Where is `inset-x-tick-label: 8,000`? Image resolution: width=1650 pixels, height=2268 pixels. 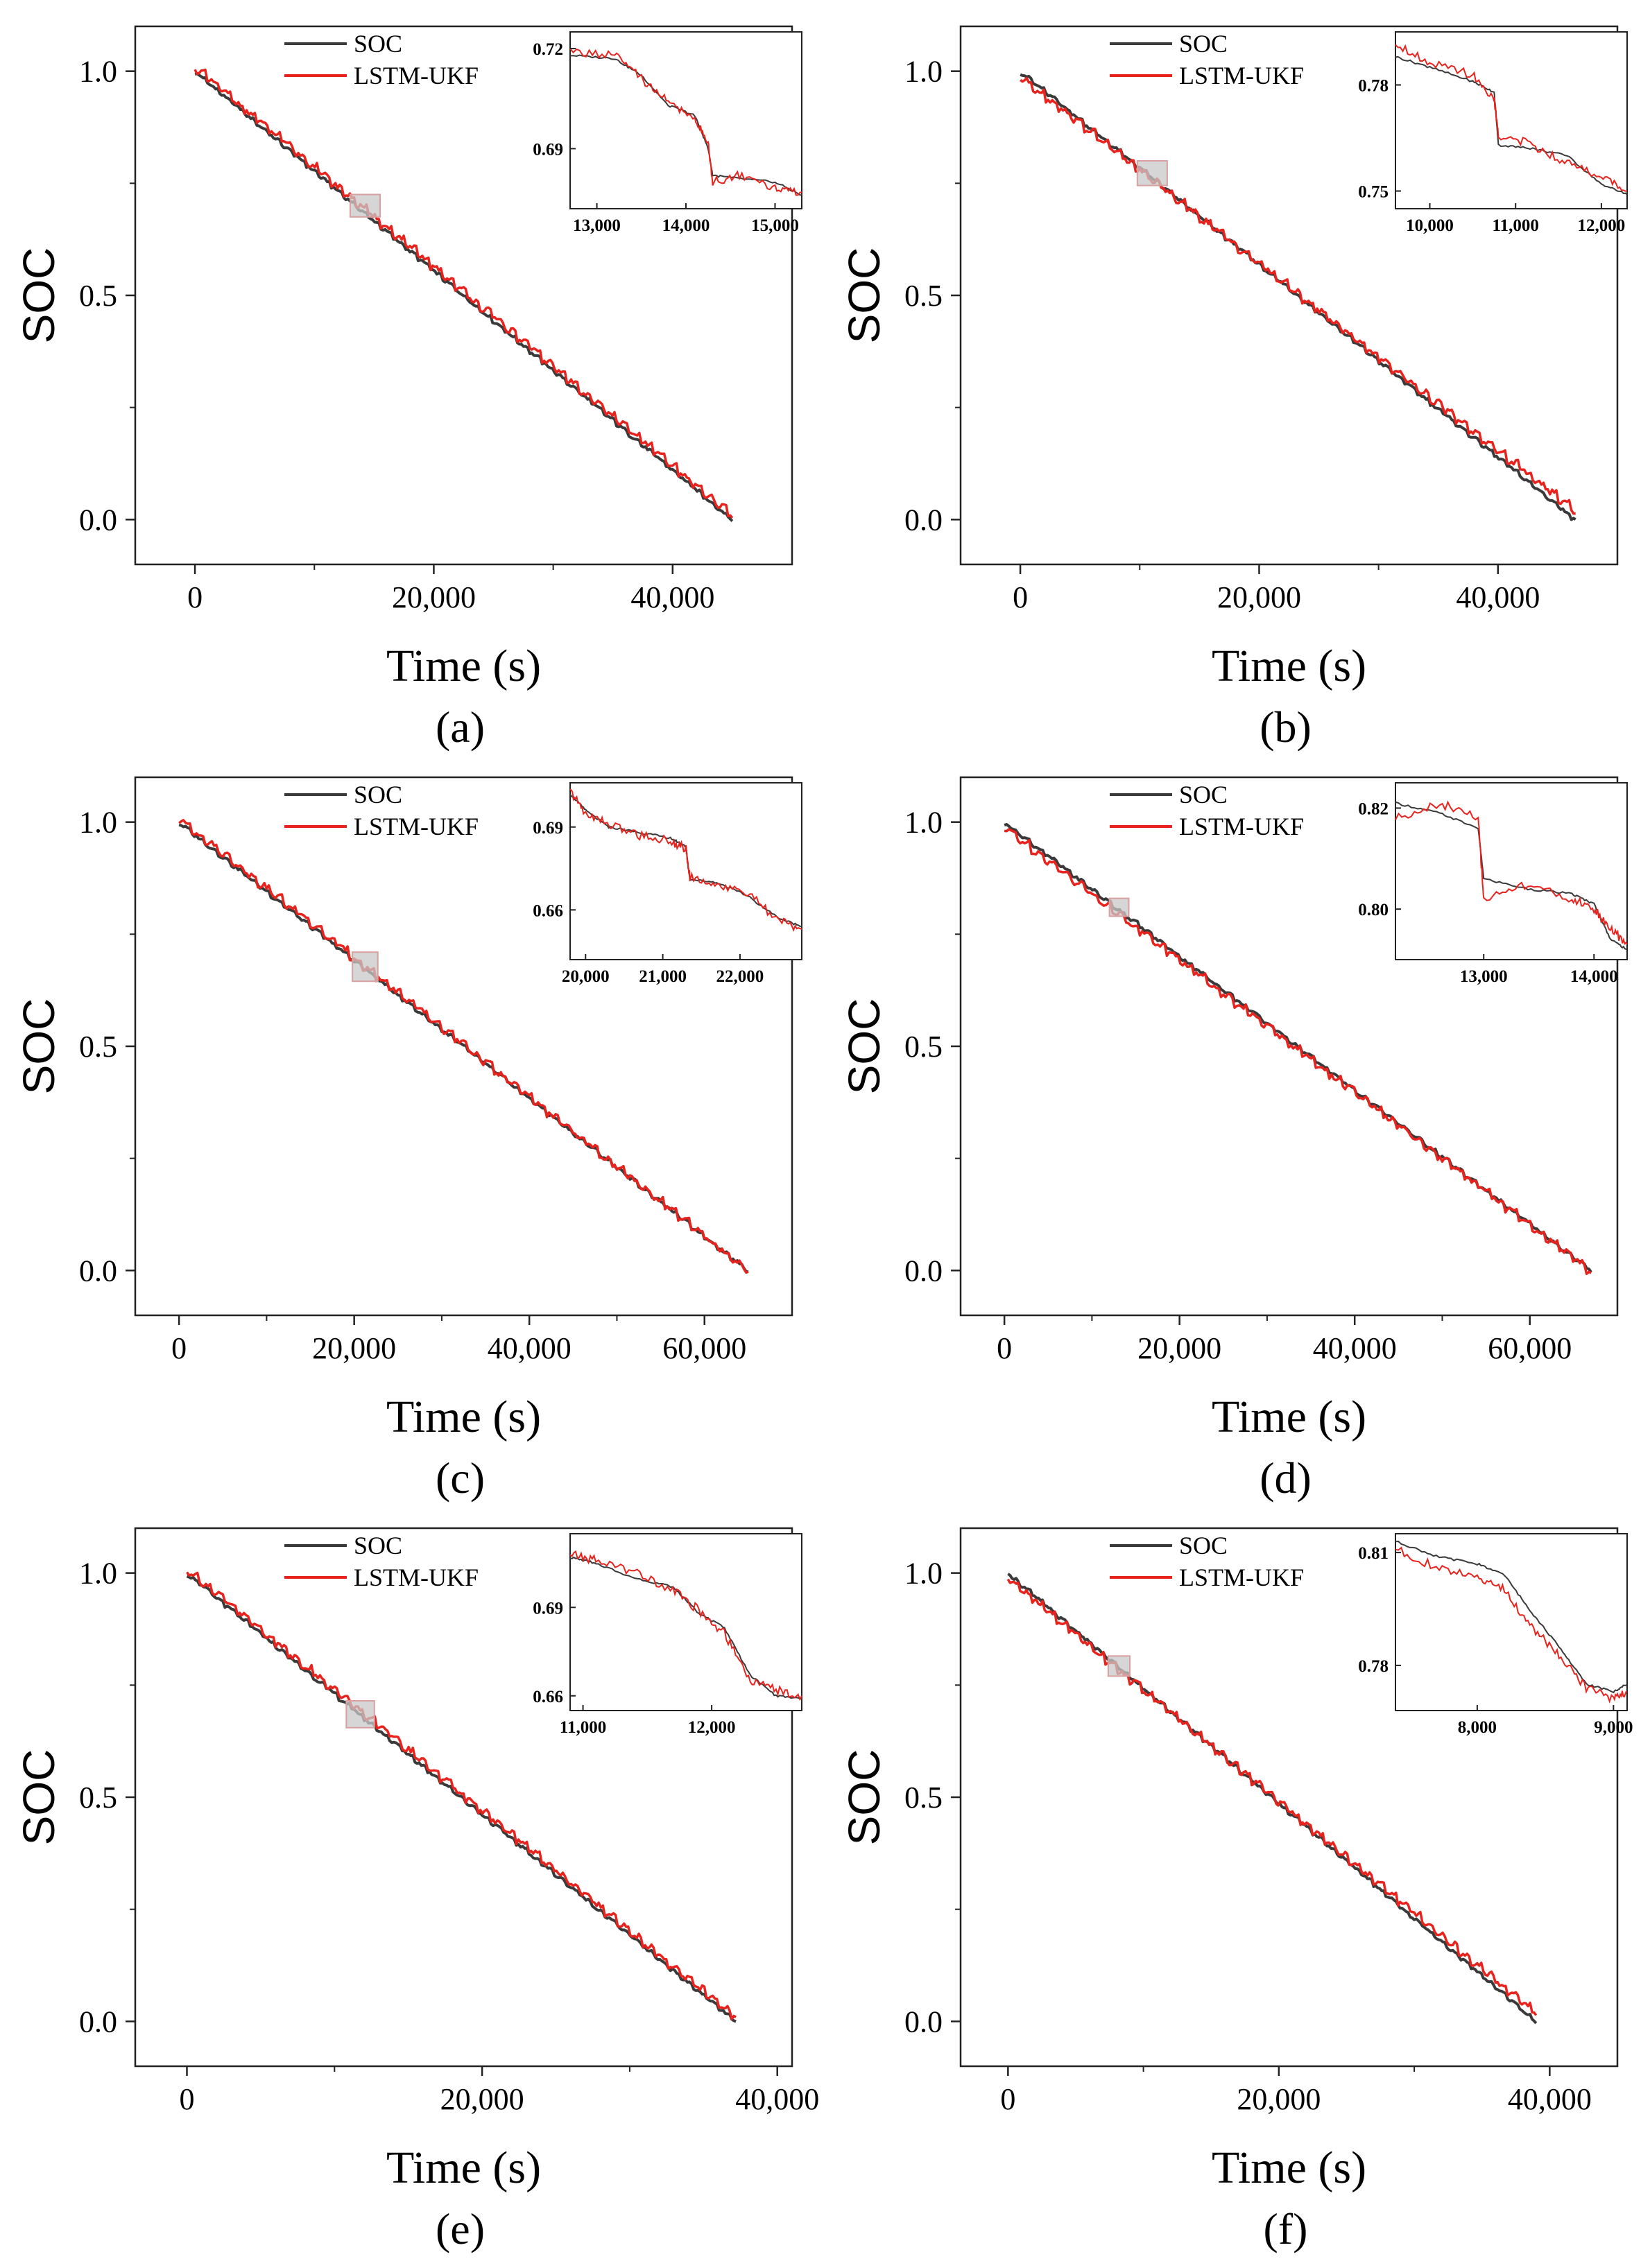
inset-x-tick-label: 8,000 is located at coordinates (1477, 1727).